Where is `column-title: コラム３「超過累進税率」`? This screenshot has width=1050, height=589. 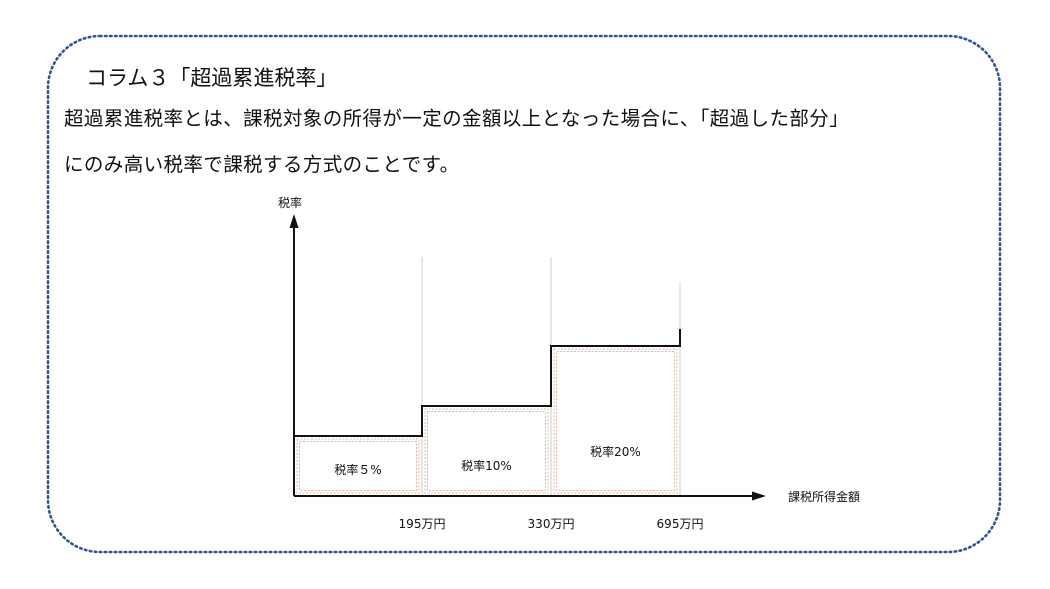
column-title: コラム３「超過累進税率」 is located at coordinates (212, 78).